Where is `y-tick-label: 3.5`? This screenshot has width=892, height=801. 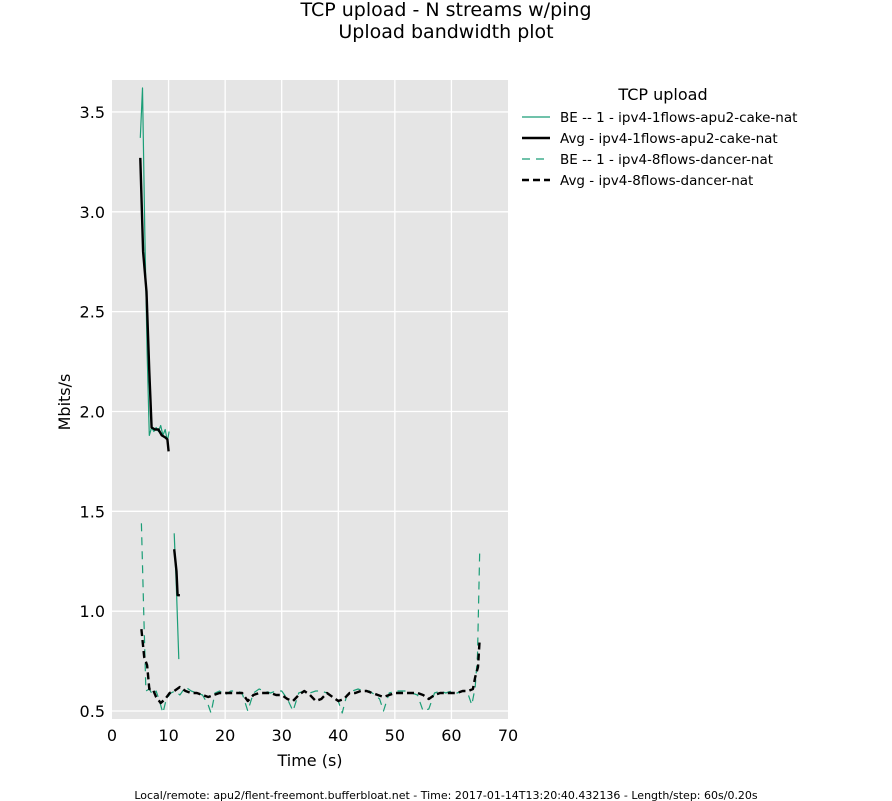
y-tick-label: 3.5 is located at coordinates (92, 112).